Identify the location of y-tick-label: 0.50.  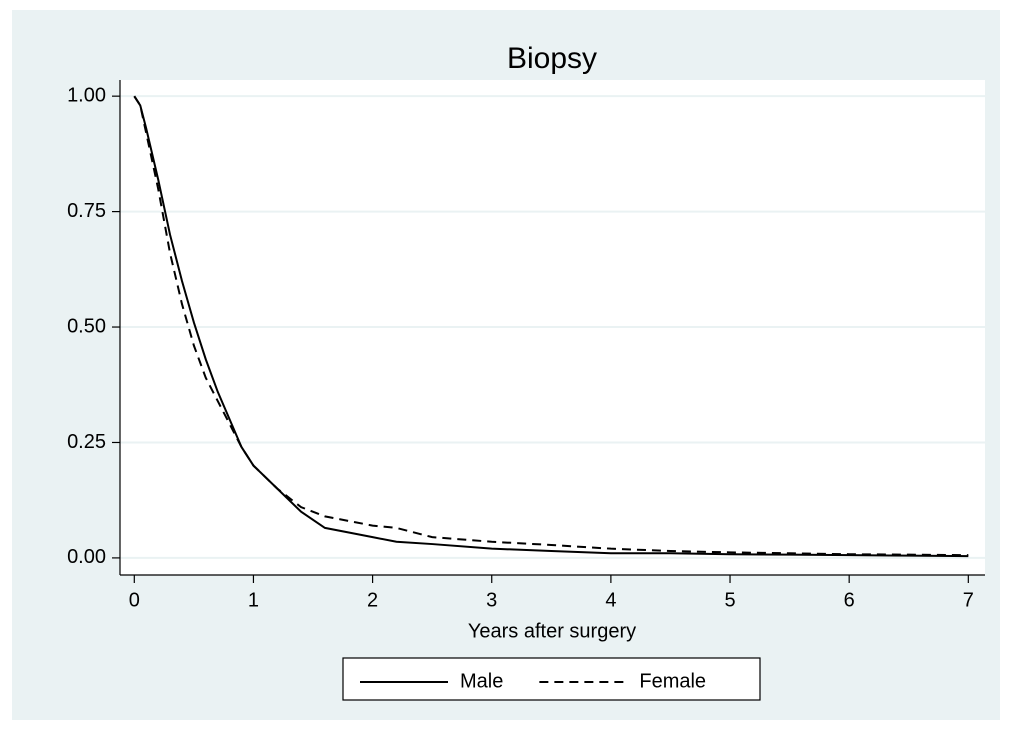
(86, 326).